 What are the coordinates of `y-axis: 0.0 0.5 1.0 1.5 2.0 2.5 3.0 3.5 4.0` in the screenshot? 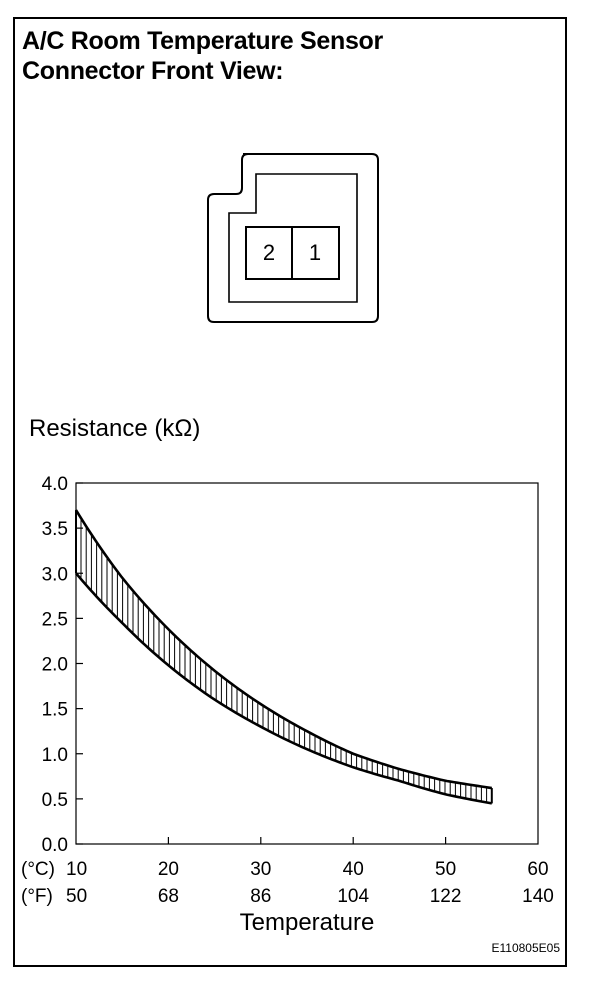 It's located at (62, 665).